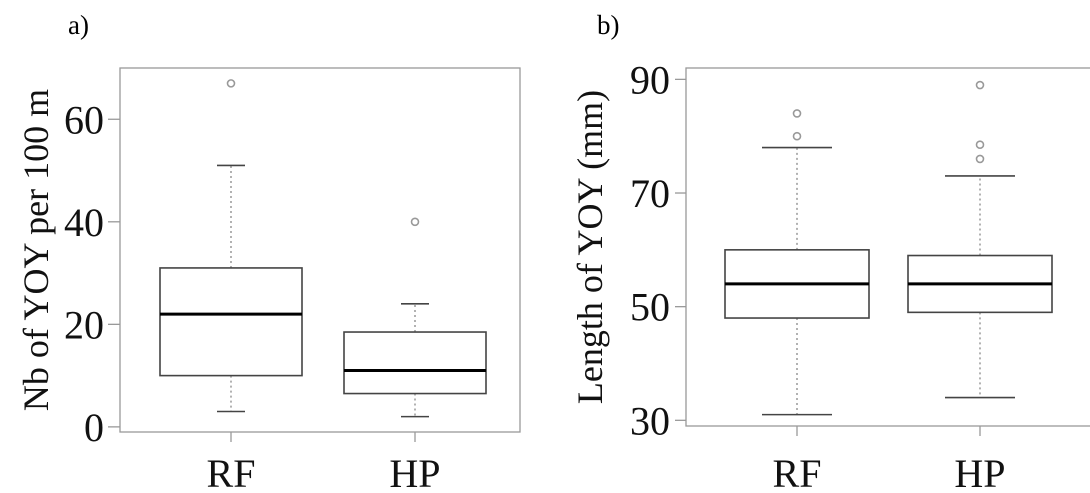 This screenshot has width=1090, height=493. I want to click on panel-label-b: b), so click(608, 25).